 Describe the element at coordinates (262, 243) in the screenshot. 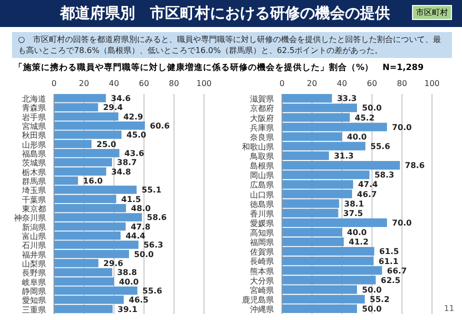

I see `y-tick-label: 福岡県` at that location.